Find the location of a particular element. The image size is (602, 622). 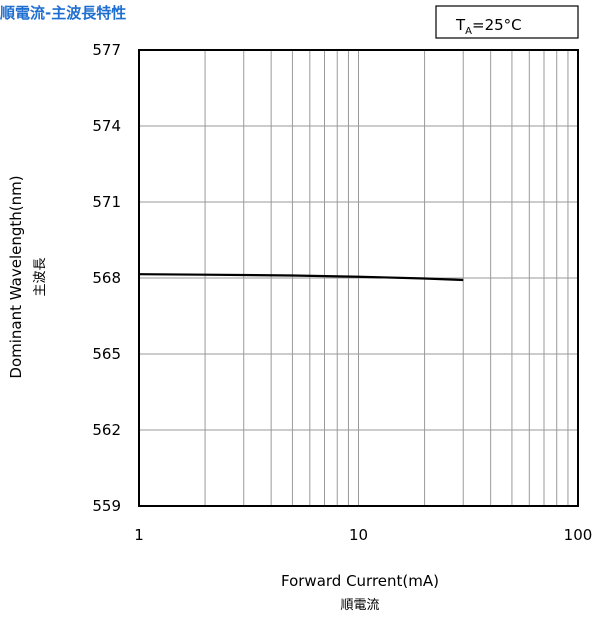

condition-subscript: A is located at coordinates (468, 31).